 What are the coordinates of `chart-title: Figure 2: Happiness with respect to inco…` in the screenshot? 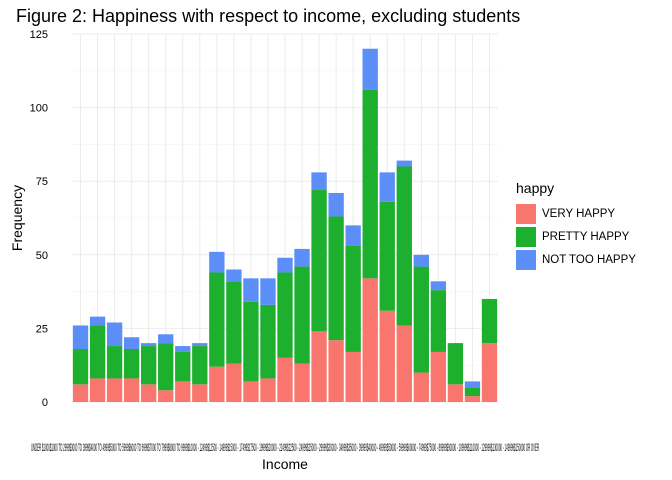 It's located at (268, 16).